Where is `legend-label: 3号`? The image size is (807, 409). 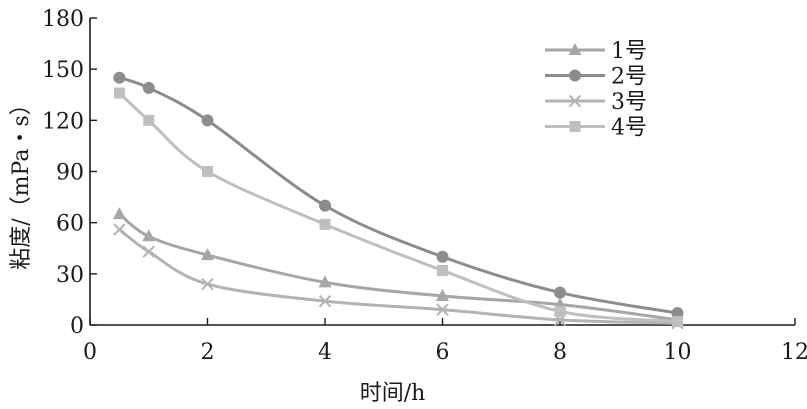 legend-label: 3号 is located at coordinates (629, 102).